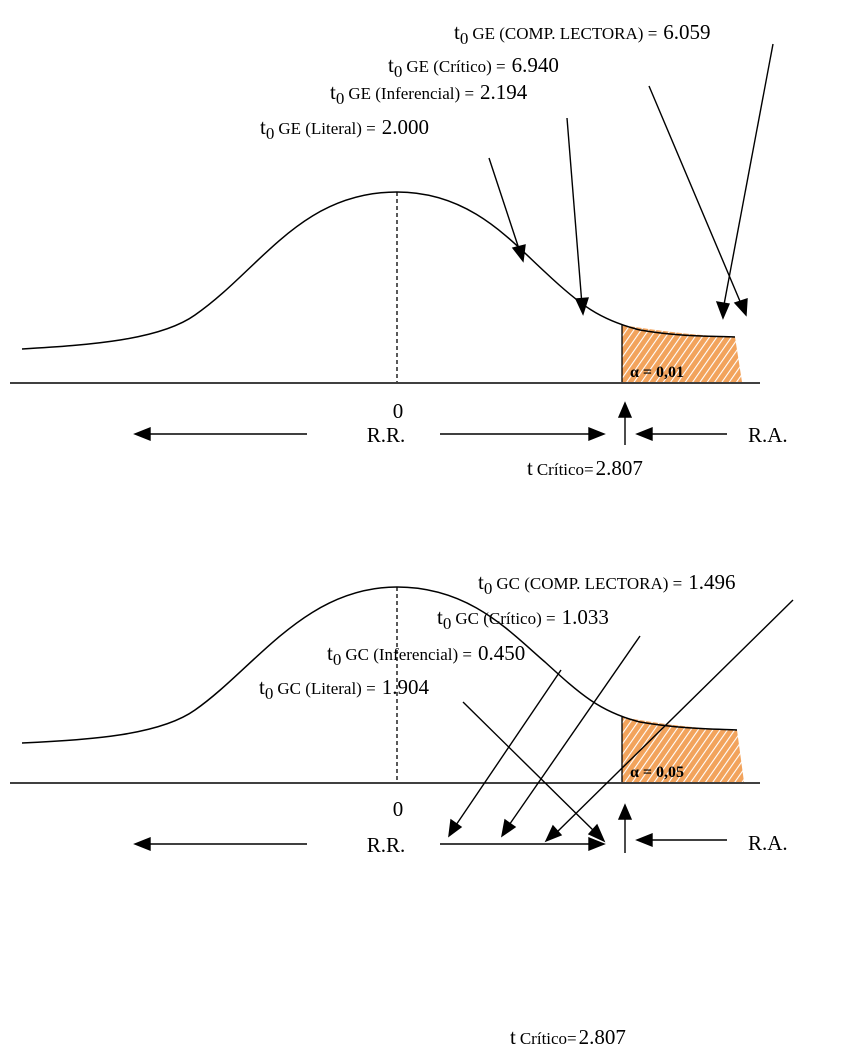  Describe the element at coordinates (657, 772) in the screenshot. I see `alpha-label: α = 0,05` at that location.